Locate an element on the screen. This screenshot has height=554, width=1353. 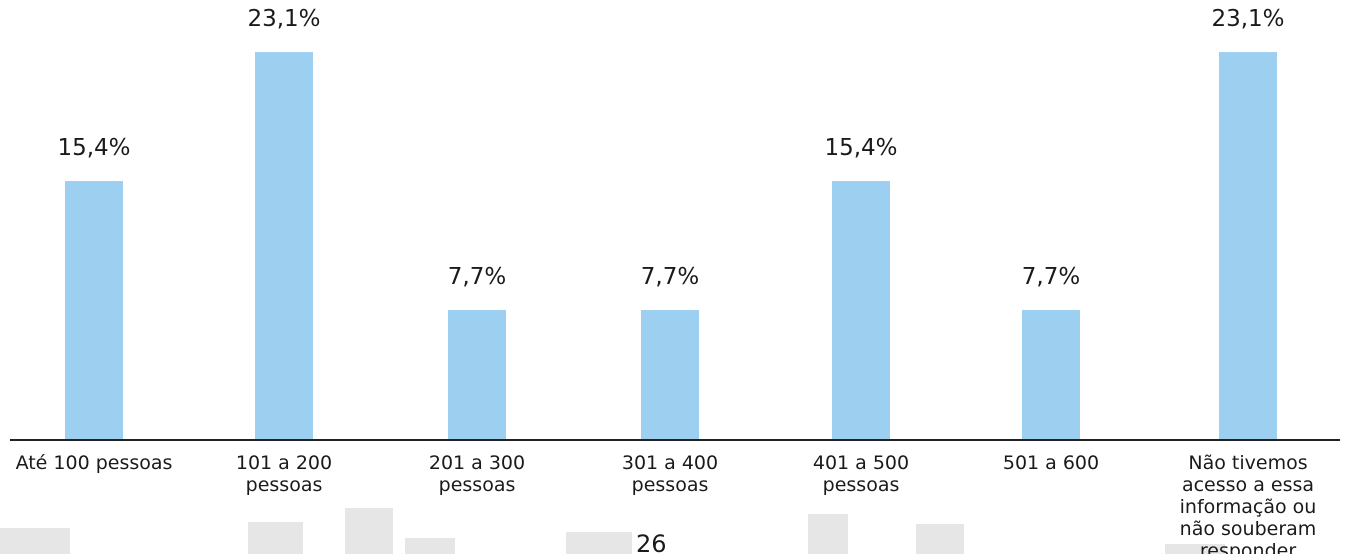
category-label: Até 100 pessoas is located at coordinates (94, 463).